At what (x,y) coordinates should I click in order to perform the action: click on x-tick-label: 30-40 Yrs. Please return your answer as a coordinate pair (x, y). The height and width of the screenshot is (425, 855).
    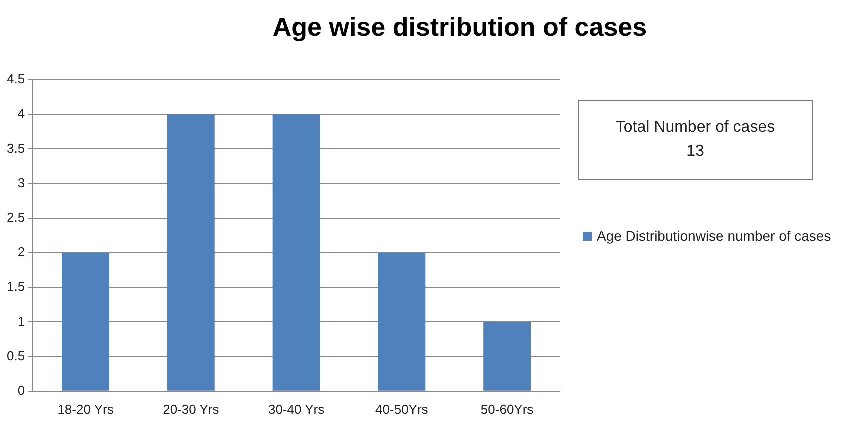
    Looking at the image, I should click on (297, 409).